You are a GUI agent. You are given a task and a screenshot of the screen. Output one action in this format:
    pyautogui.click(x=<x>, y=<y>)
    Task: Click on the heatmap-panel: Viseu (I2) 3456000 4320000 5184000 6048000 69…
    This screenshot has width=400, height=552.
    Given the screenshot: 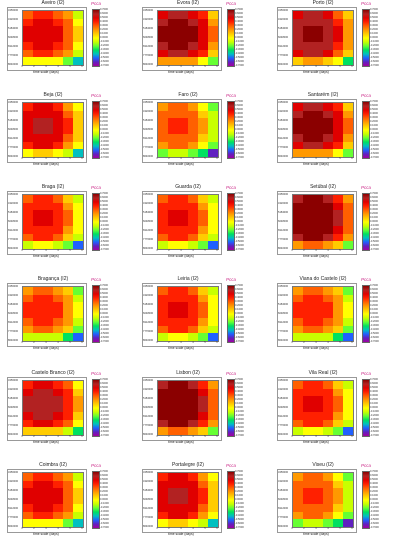 What is the action you would take?
    pyautogui.click(x=335, y=507)
    